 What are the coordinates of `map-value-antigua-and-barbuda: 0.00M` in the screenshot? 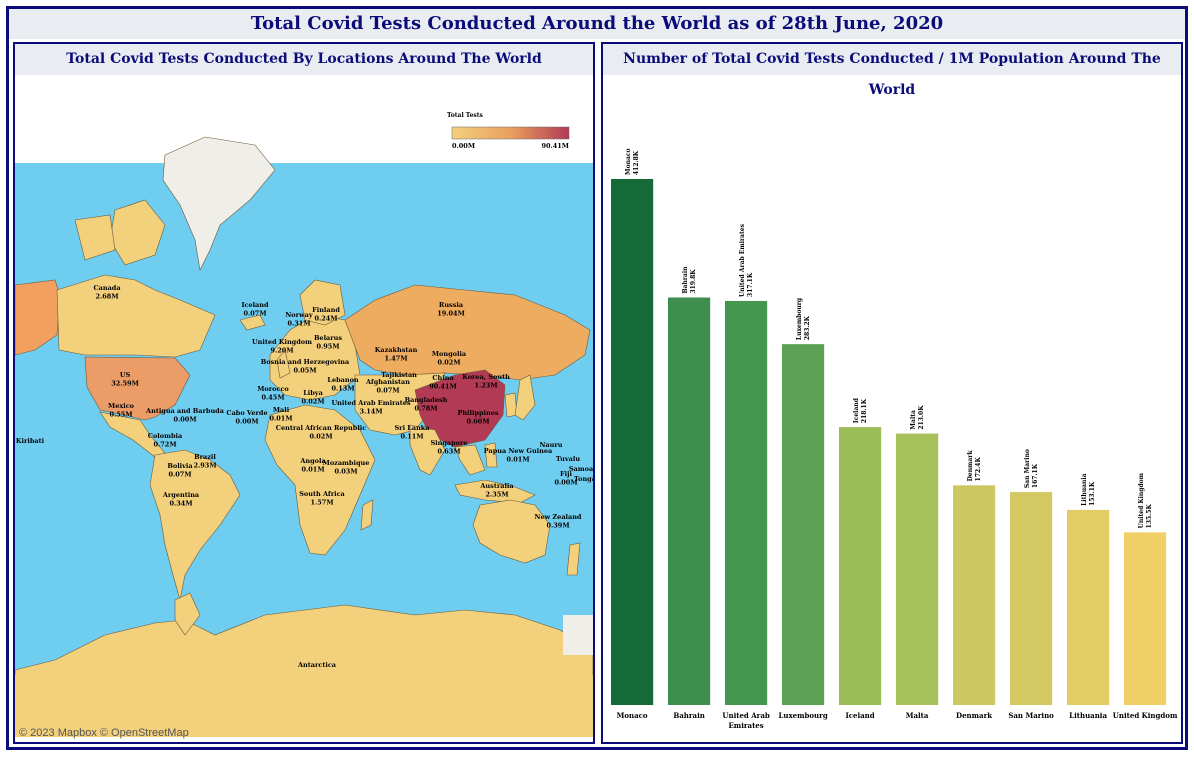 It's located at (184, 420).